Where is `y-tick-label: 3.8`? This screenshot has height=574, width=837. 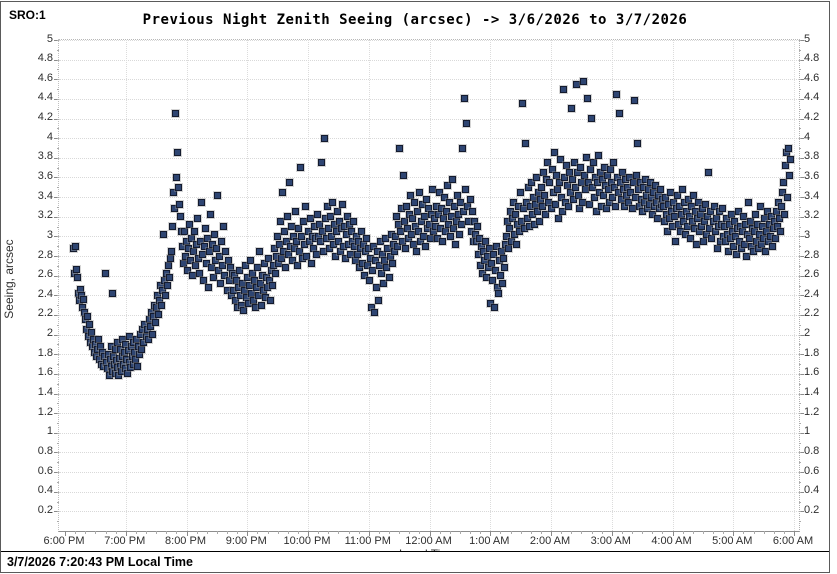 y-tick-label: 3.8 is located at coordinates (812, 156).